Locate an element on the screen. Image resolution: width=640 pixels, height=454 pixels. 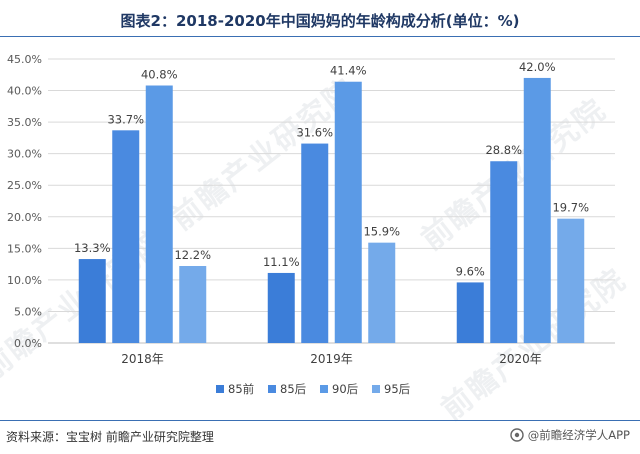
footer-rule is located at coordinates (320, 420).